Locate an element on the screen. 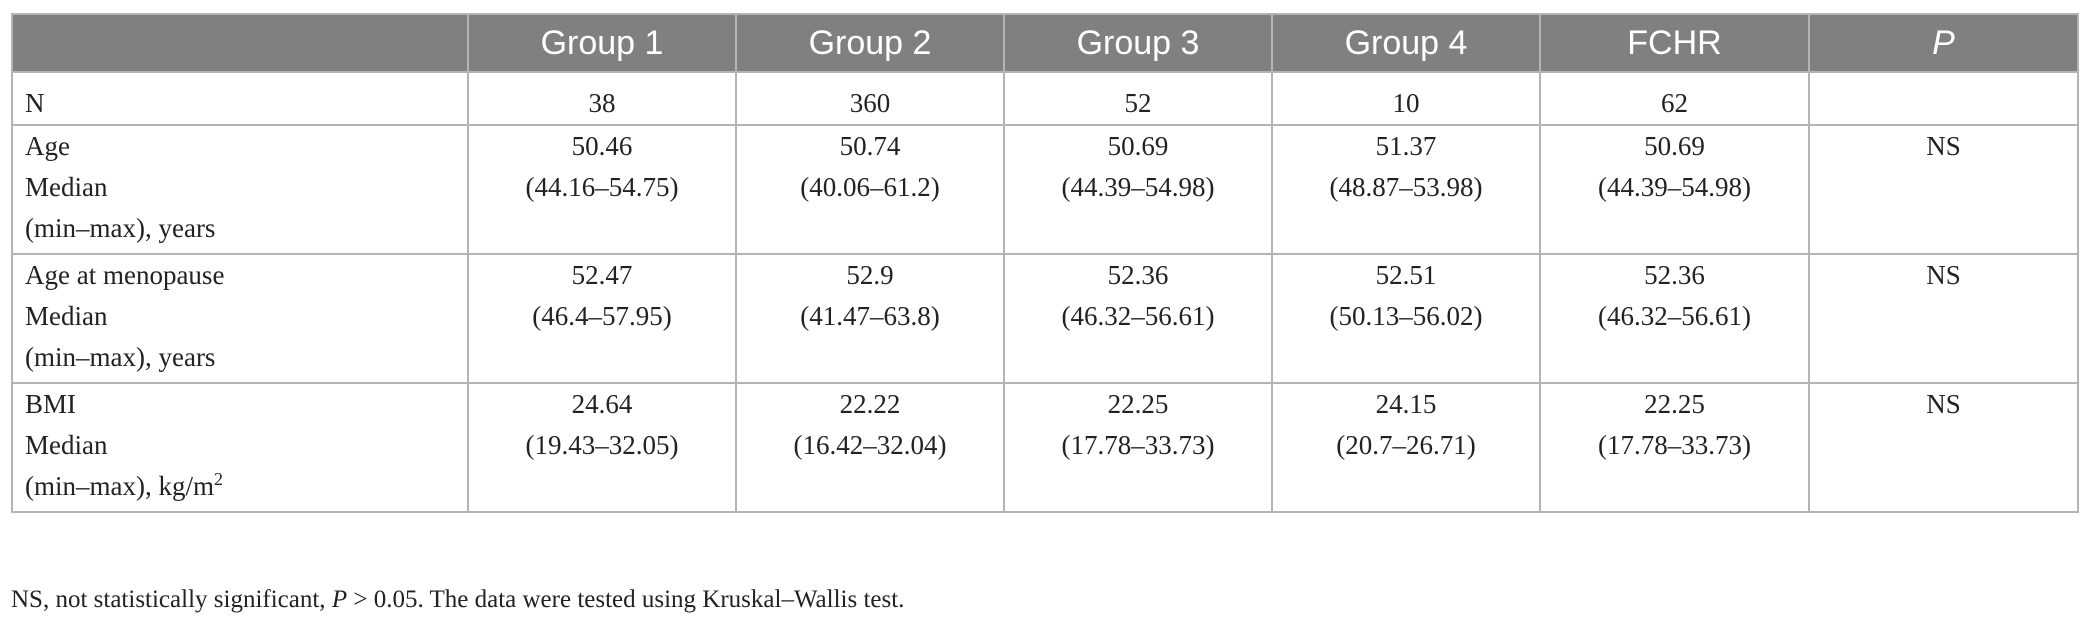 Image resolution: width=2088 pixels, height=631 pixels. cell-fchr: 50.69 (44.39–54.98) is located at coordinates (1674, 189).